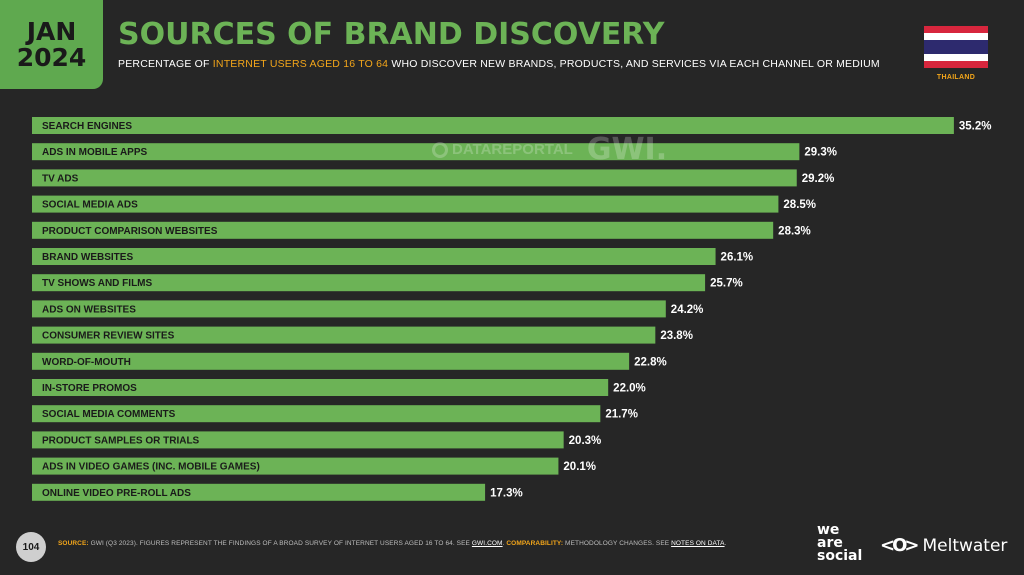 This screenshot has width=1024, height=575. Describe the element at coordinates (617, 543) in the screenshot. I see `comparability-text: METHODOLOGY CHANGES. SEE` at that location.